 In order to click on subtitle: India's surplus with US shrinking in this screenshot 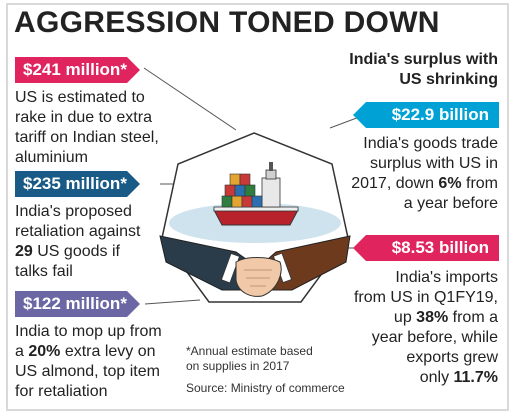, I will do `click(423, 69)`.